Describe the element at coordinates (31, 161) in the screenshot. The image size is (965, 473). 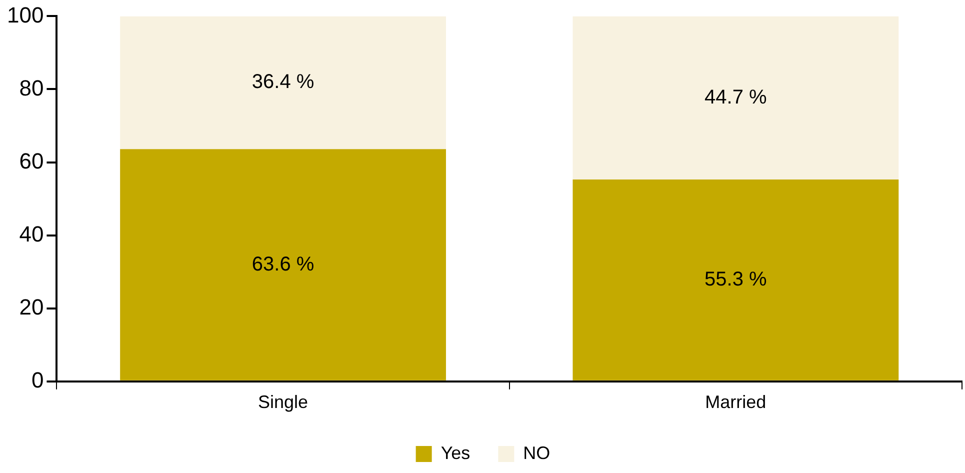
I see `y-tick-label: 60` at that location.